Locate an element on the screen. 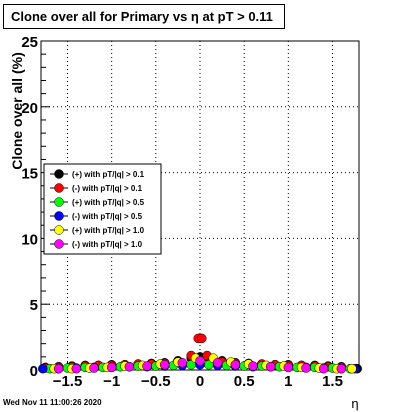 This screenshot has width=400, height=412. y-tick-label: 20 is located at coordinates (29, 108).